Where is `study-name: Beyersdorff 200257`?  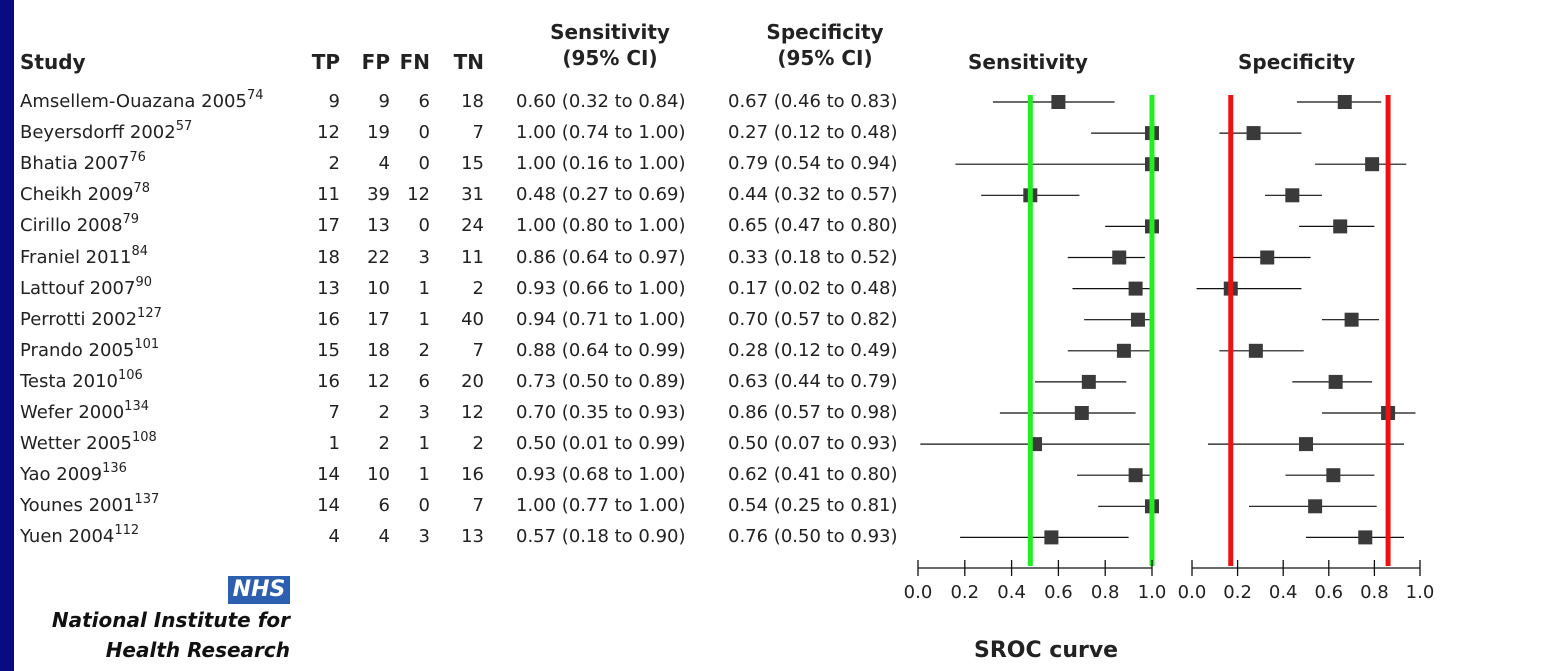 study-name: Beyersdorff 200257 is located at coordinates (106, 132).